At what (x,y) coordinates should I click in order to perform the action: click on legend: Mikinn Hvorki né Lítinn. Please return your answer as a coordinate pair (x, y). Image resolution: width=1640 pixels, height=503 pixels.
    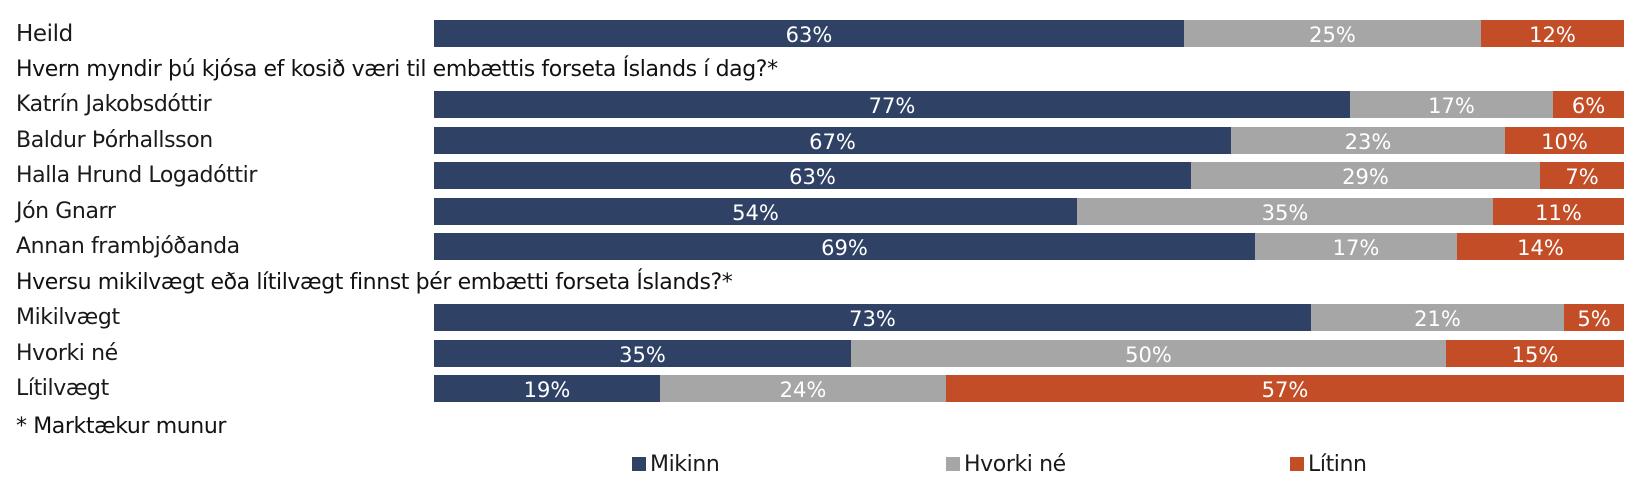
    Looking at the image, I should click on (820, 464).